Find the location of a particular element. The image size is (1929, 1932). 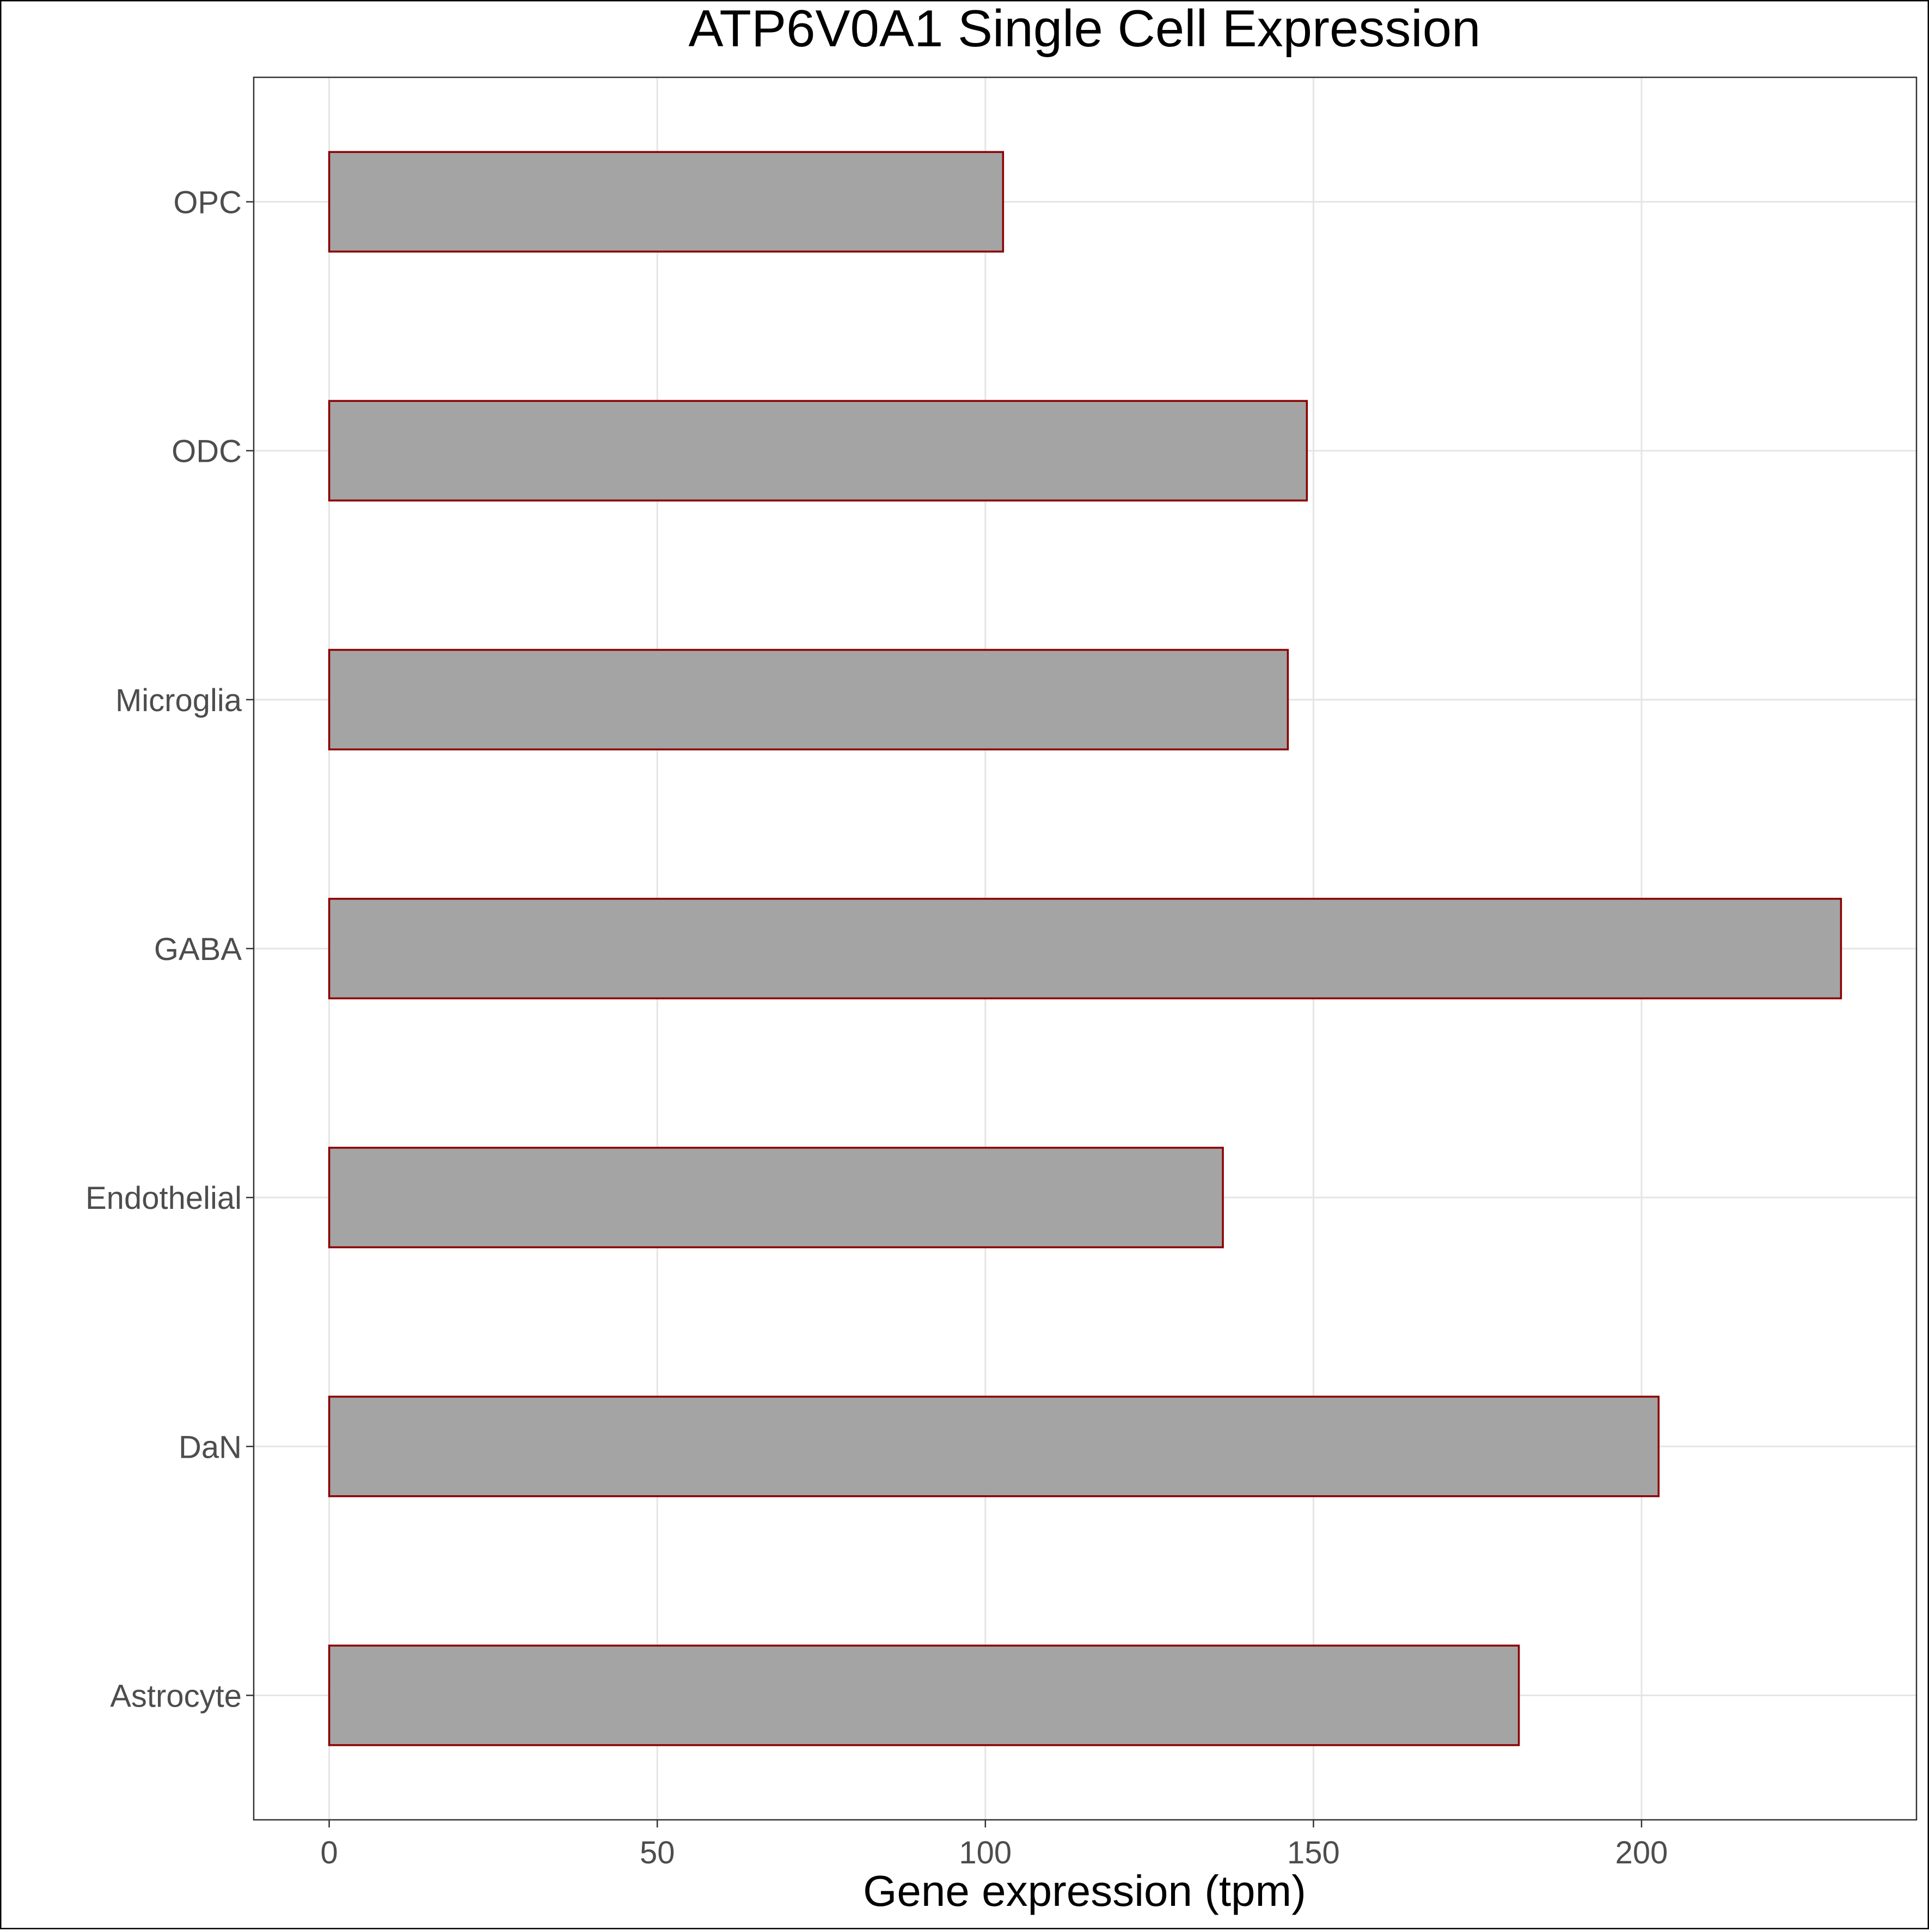

y-tick-label: OPC is located at coordinates (207, 203).